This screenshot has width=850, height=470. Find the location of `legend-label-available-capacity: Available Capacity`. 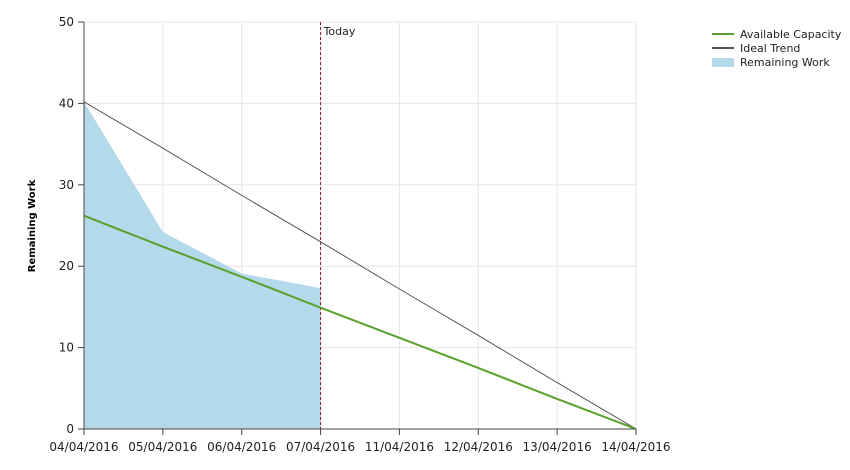

legend-label-available-capacity: Available Capacity is located at coordinates (791, 34).